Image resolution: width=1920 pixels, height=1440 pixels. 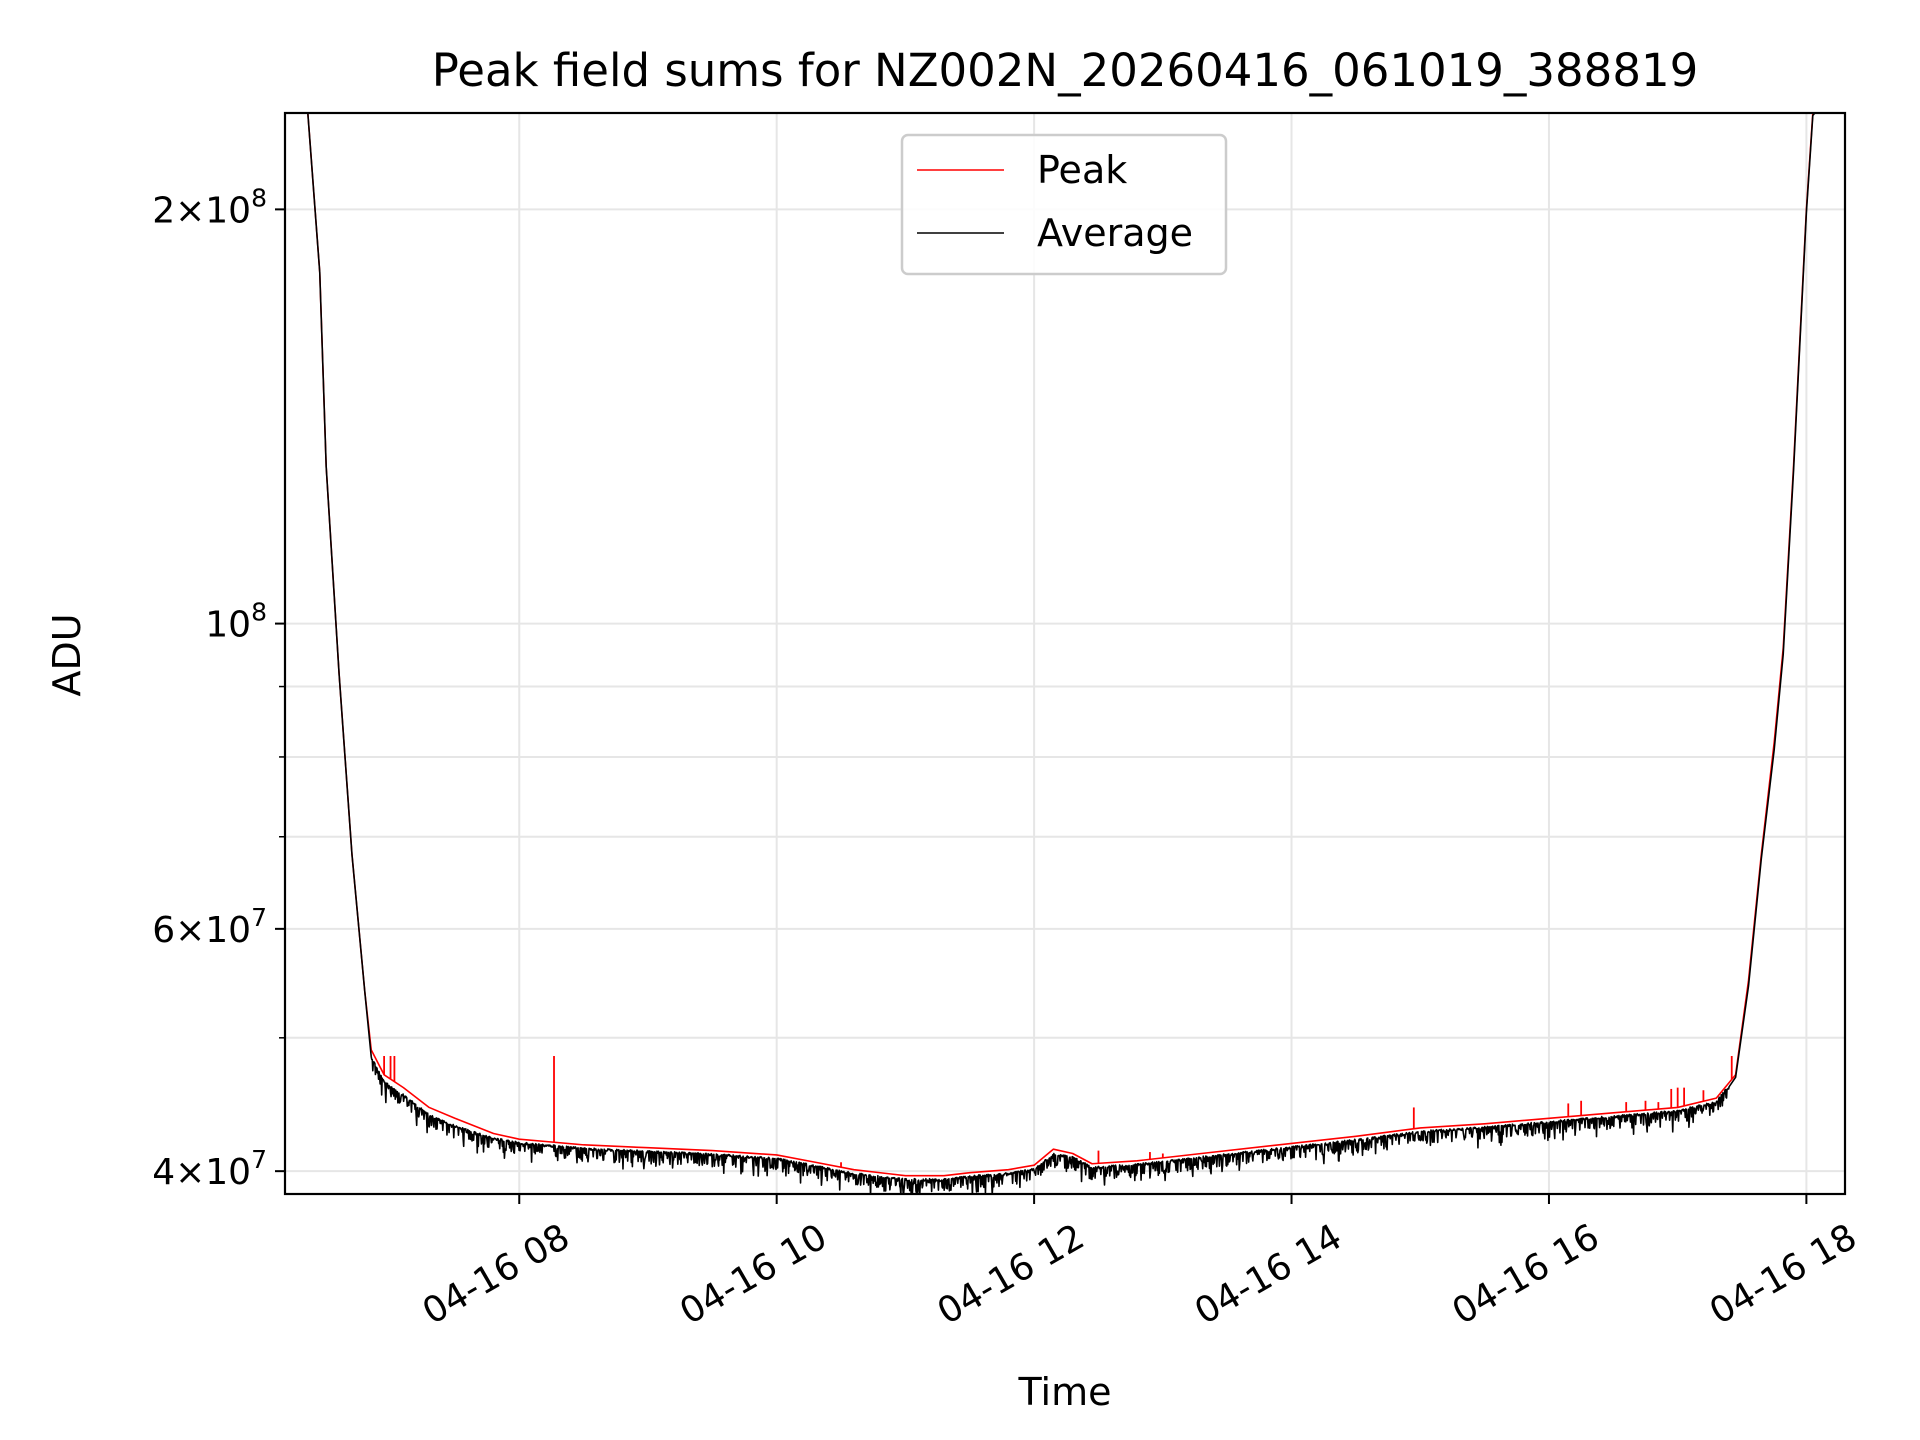 What do you see at coordinates (1064, 204) in the screenshot?
I see `legend: Peak Average` at bounding box center [1064, 204].